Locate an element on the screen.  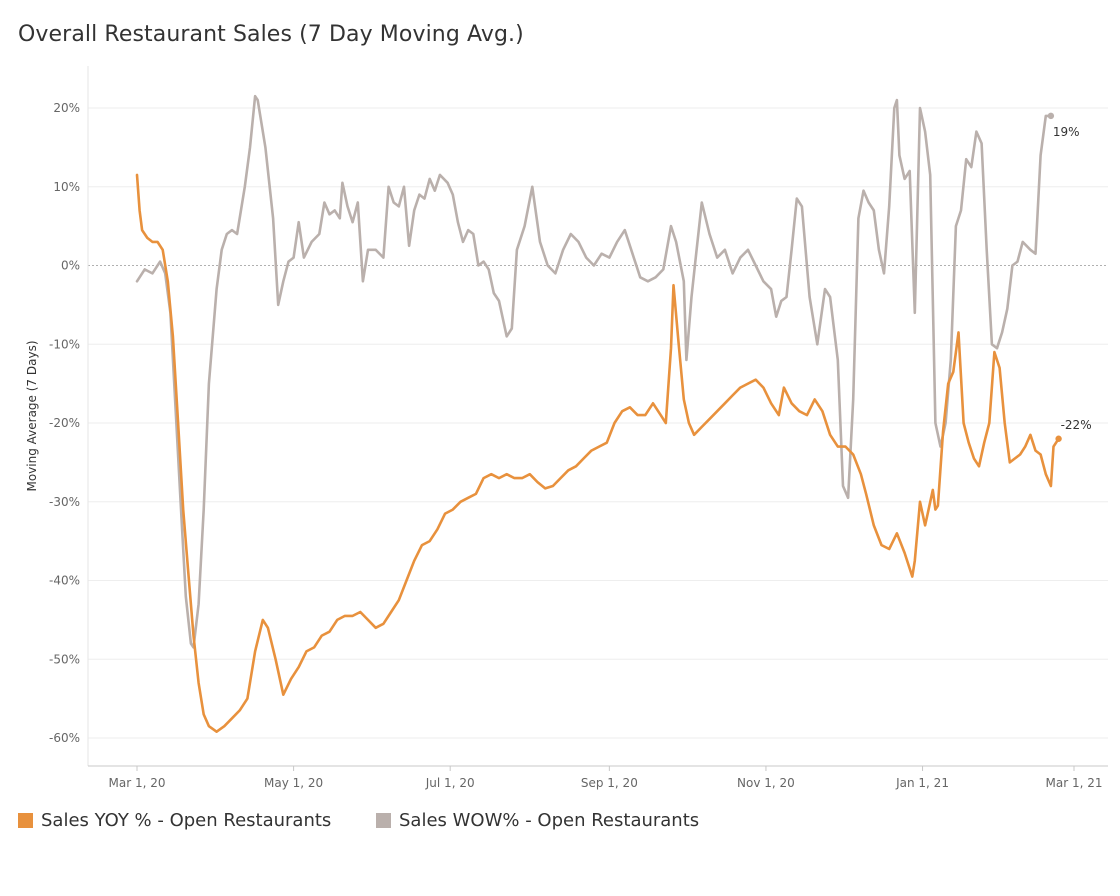
y-tick-label: -60% is located at coordinates (64, 738).